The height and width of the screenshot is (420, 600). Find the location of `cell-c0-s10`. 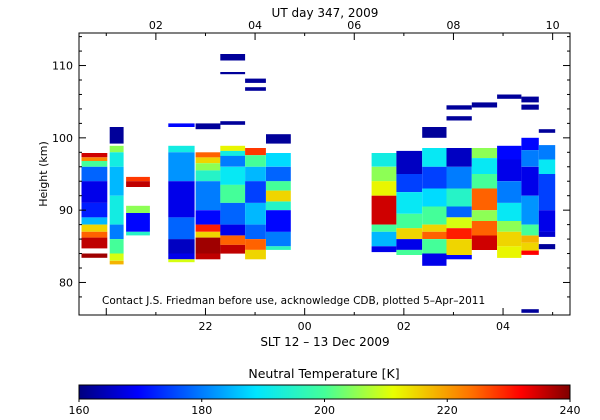

cell-c0-s10 is located at coordinates (94, 255).